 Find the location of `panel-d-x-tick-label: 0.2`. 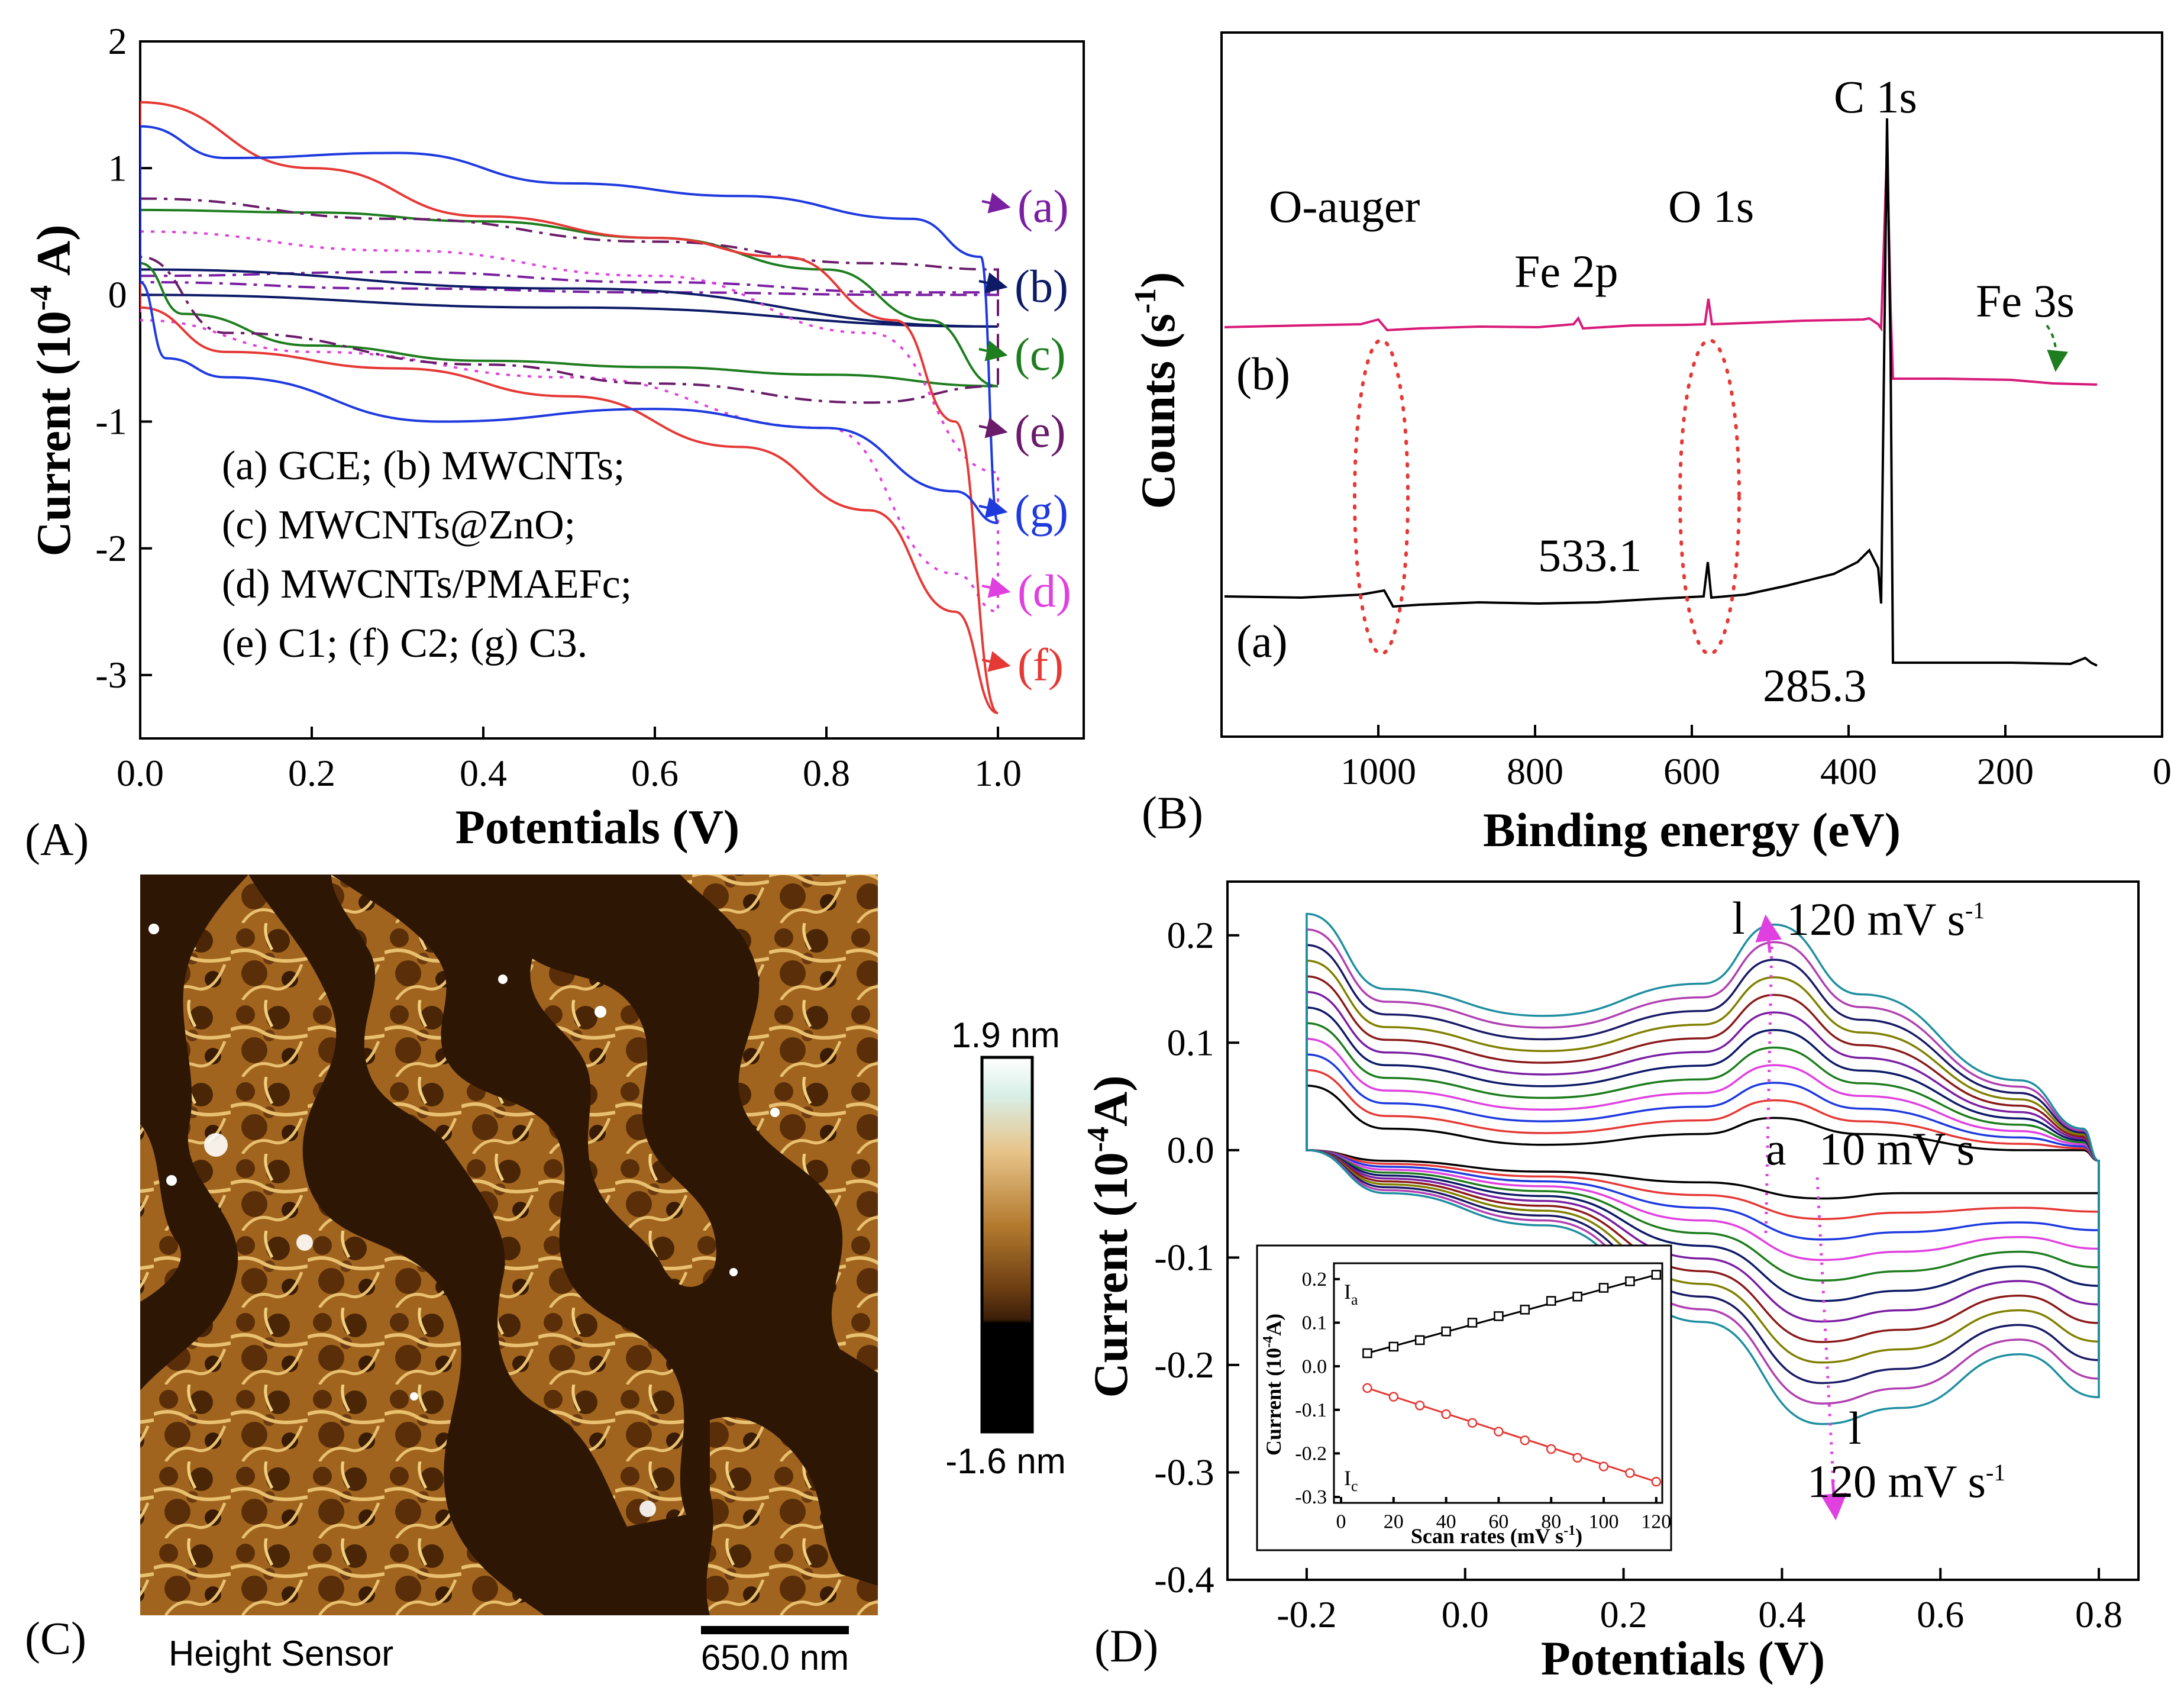

panel-d-x-tick-label: 0.2 is located at coordinates (1623, 1614).